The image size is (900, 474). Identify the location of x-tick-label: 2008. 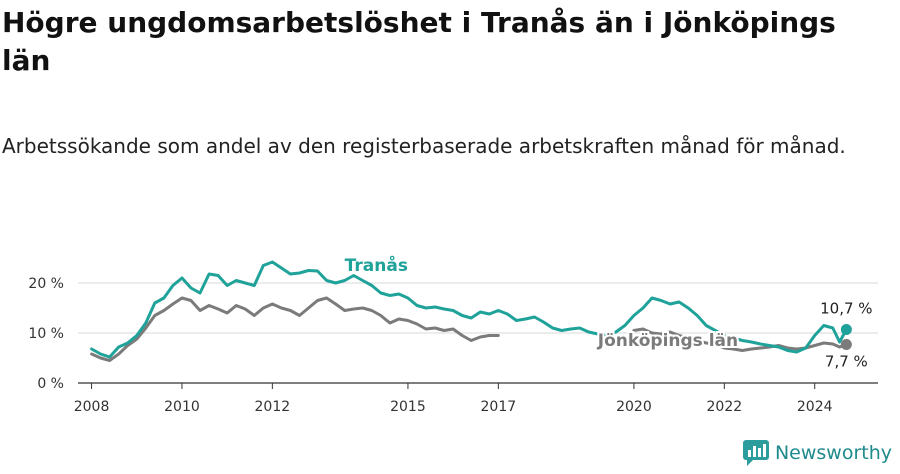
(92, 407).